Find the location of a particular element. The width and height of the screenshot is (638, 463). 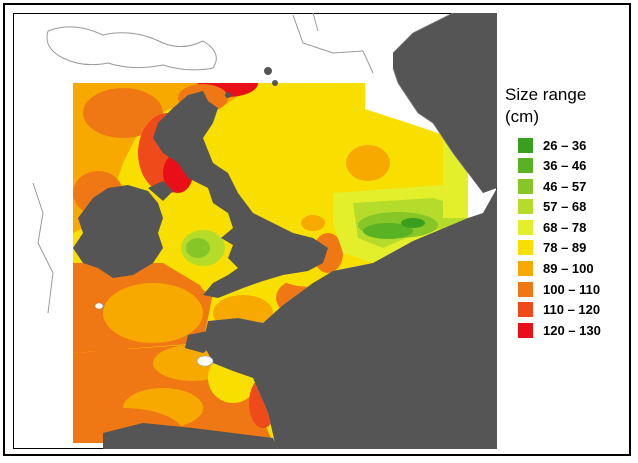

great-britain is located at coordinates (240, 194).